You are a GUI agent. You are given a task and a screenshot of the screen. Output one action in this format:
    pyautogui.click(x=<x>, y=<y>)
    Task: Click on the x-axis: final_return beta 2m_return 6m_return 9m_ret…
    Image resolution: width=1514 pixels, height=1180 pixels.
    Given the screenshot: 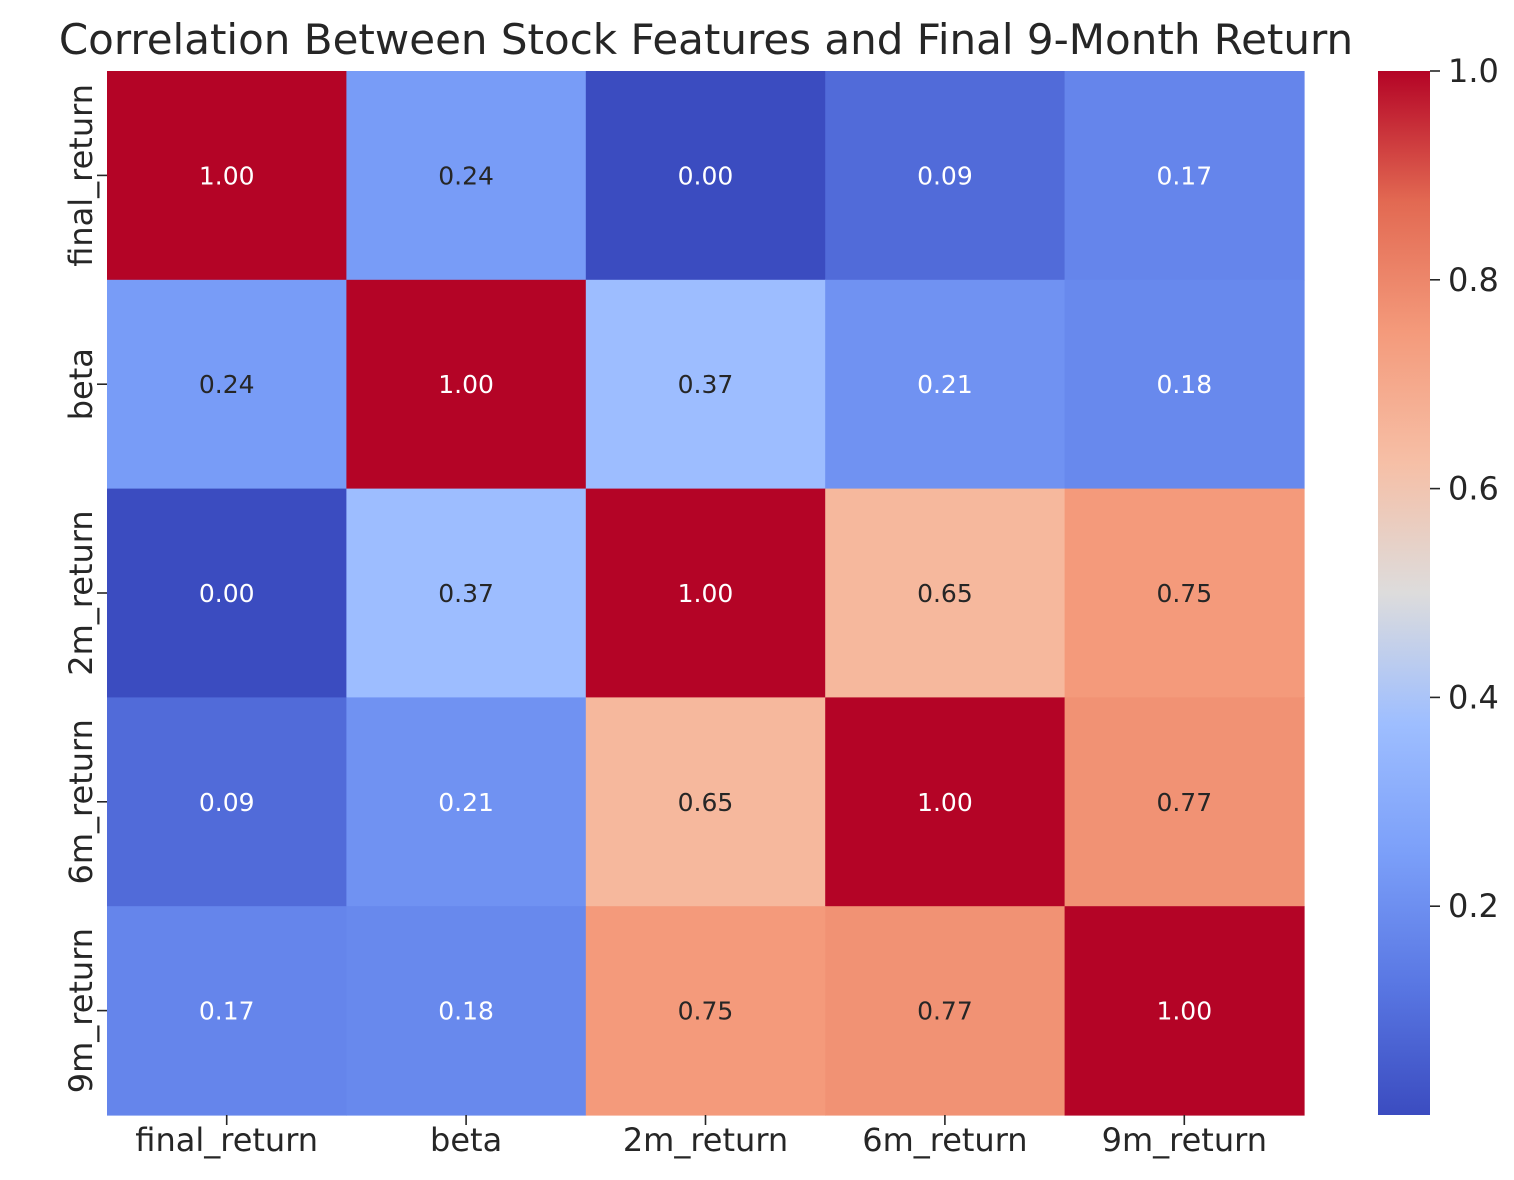 What is the action you would take?
    pyautogui.click(x=701, y=1137)
    